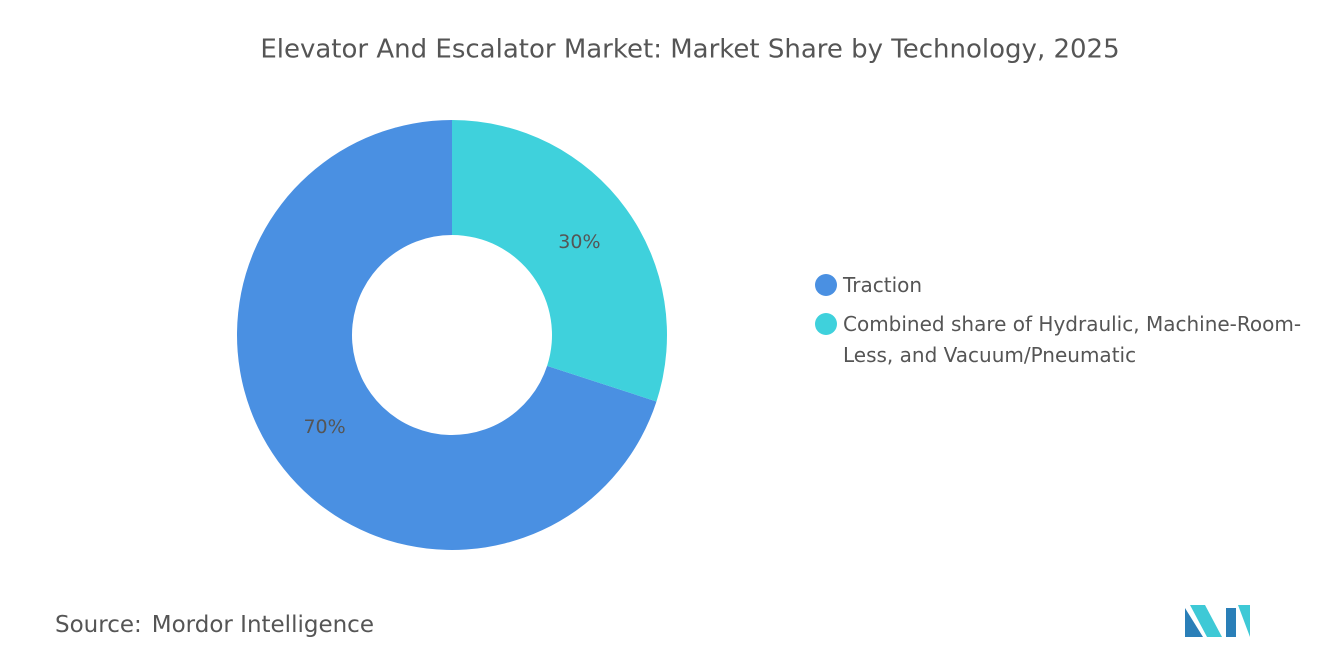 Image resolution: width=1320 pixels, height=665 pixels. I want to click on source-name: Mordor Intelligence, so click(262, 625).